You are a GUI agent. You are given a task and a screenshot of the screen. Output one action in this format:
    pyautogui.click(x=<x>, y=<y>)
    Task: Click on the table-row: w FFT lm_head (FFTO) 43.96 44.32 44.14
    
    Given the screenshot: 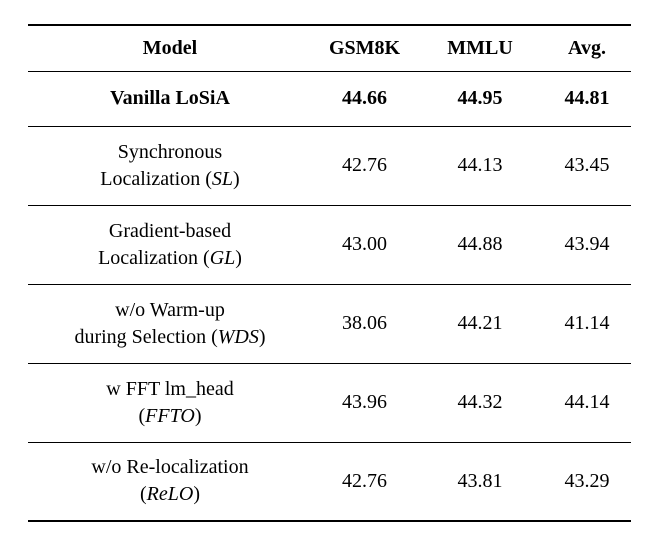 What is the action you would take?
    pyautogui.click(x=329, y=403)
    